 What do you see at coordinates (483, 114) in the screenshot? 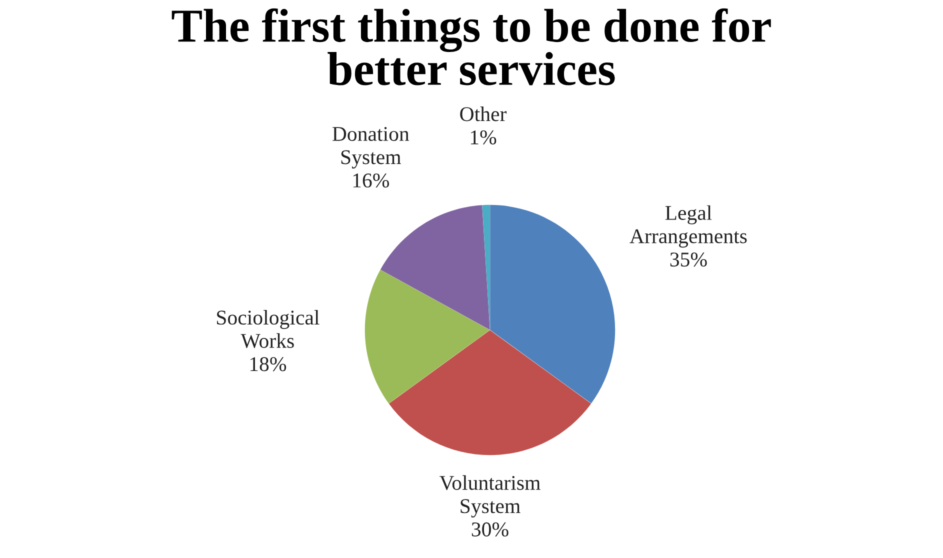
I see `slice-label: Other` at bounding box center [483, 114].